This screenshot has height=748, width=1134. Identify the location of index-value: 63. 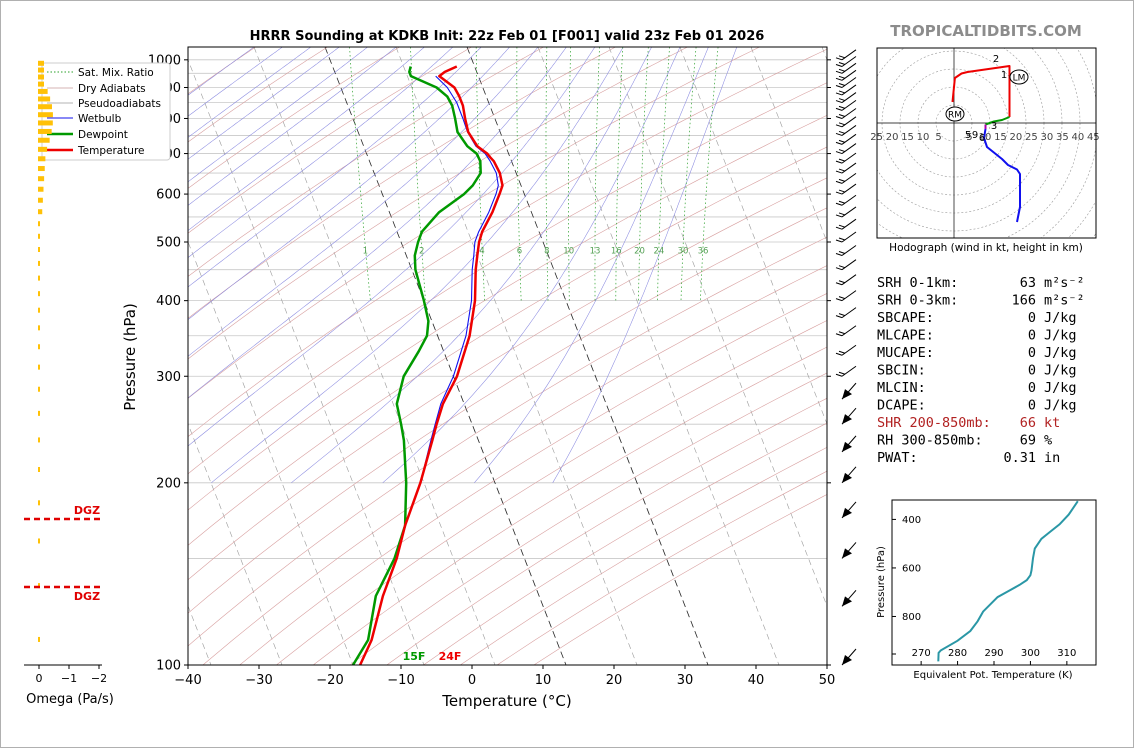
(1028, 283).